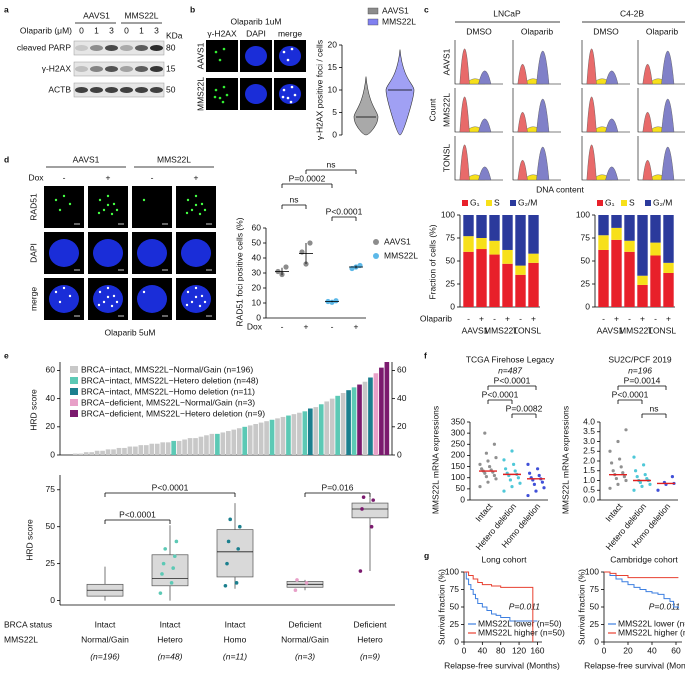  I want to click on survival-curve, so click(499, 606).